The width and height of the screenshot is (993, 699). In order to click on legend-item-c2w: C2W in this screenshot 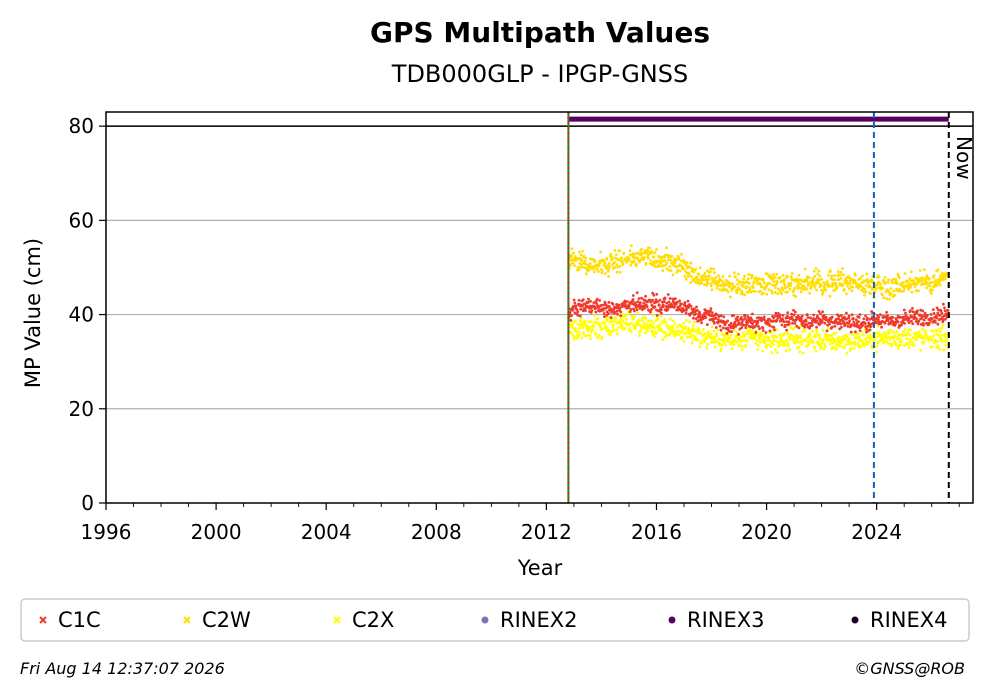, I will do `click(217, 620)`.